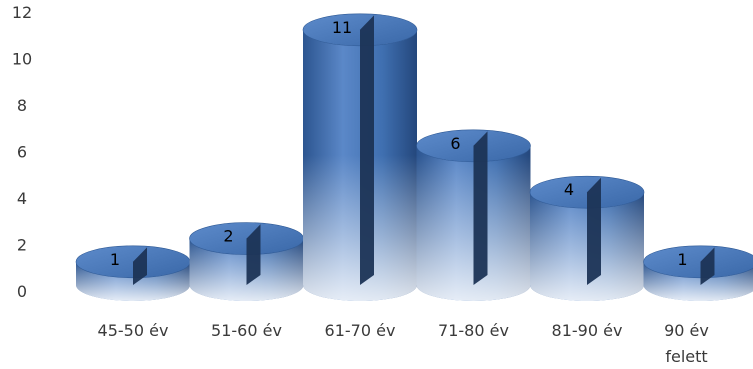  I want to click on bar: 4, so click(587, 238).